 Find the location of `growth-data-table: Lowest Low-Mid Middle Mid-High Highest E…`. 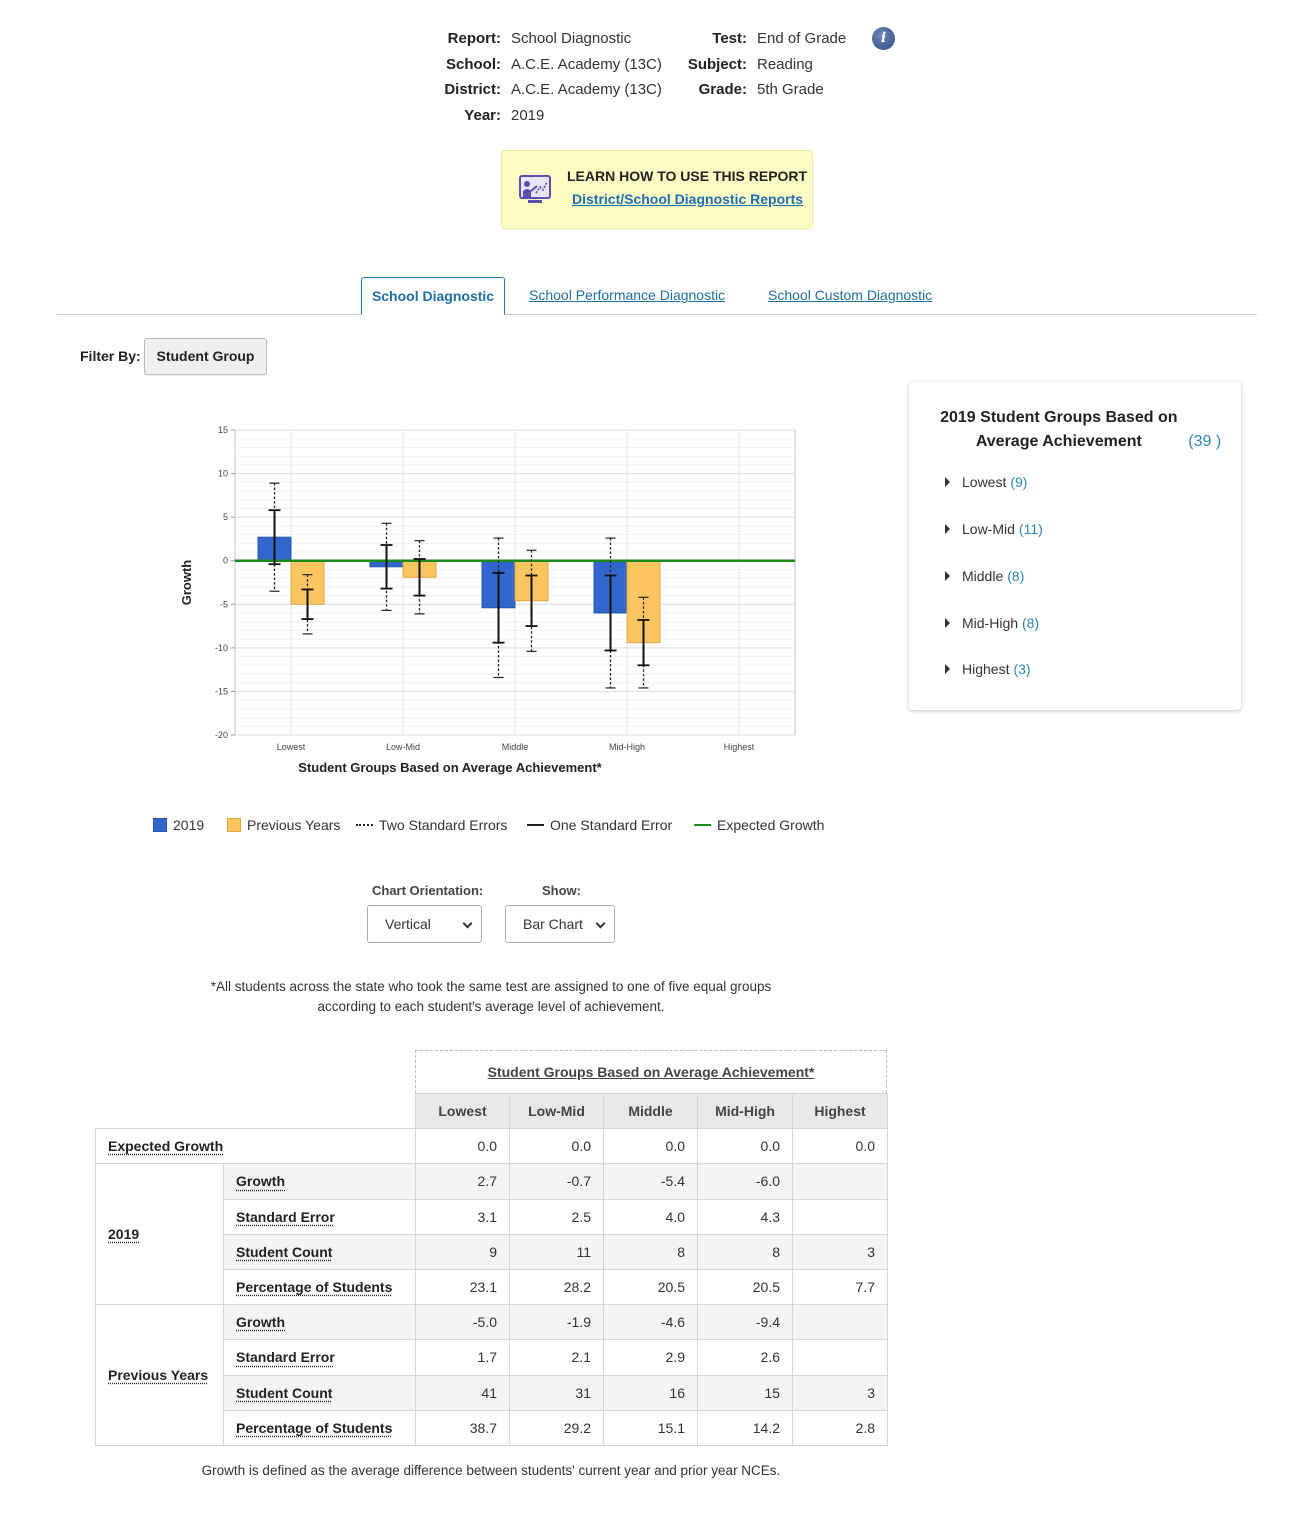

growth-data-table: Lowest Low-Mid Middle Mid-High Highest E… is located at coordinates (491, 1269).